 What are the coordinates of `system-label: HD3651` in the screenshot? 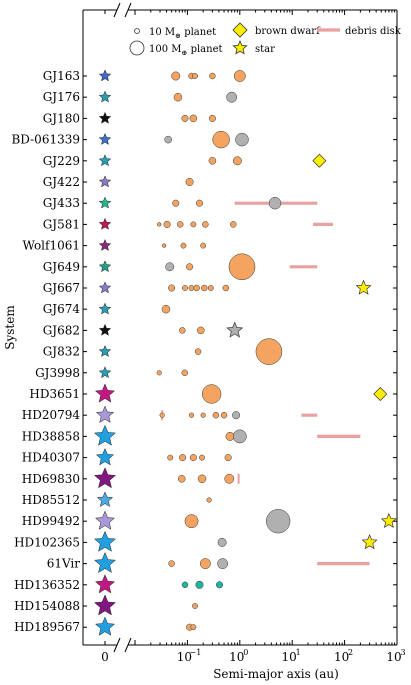 It's located at (54, 394).